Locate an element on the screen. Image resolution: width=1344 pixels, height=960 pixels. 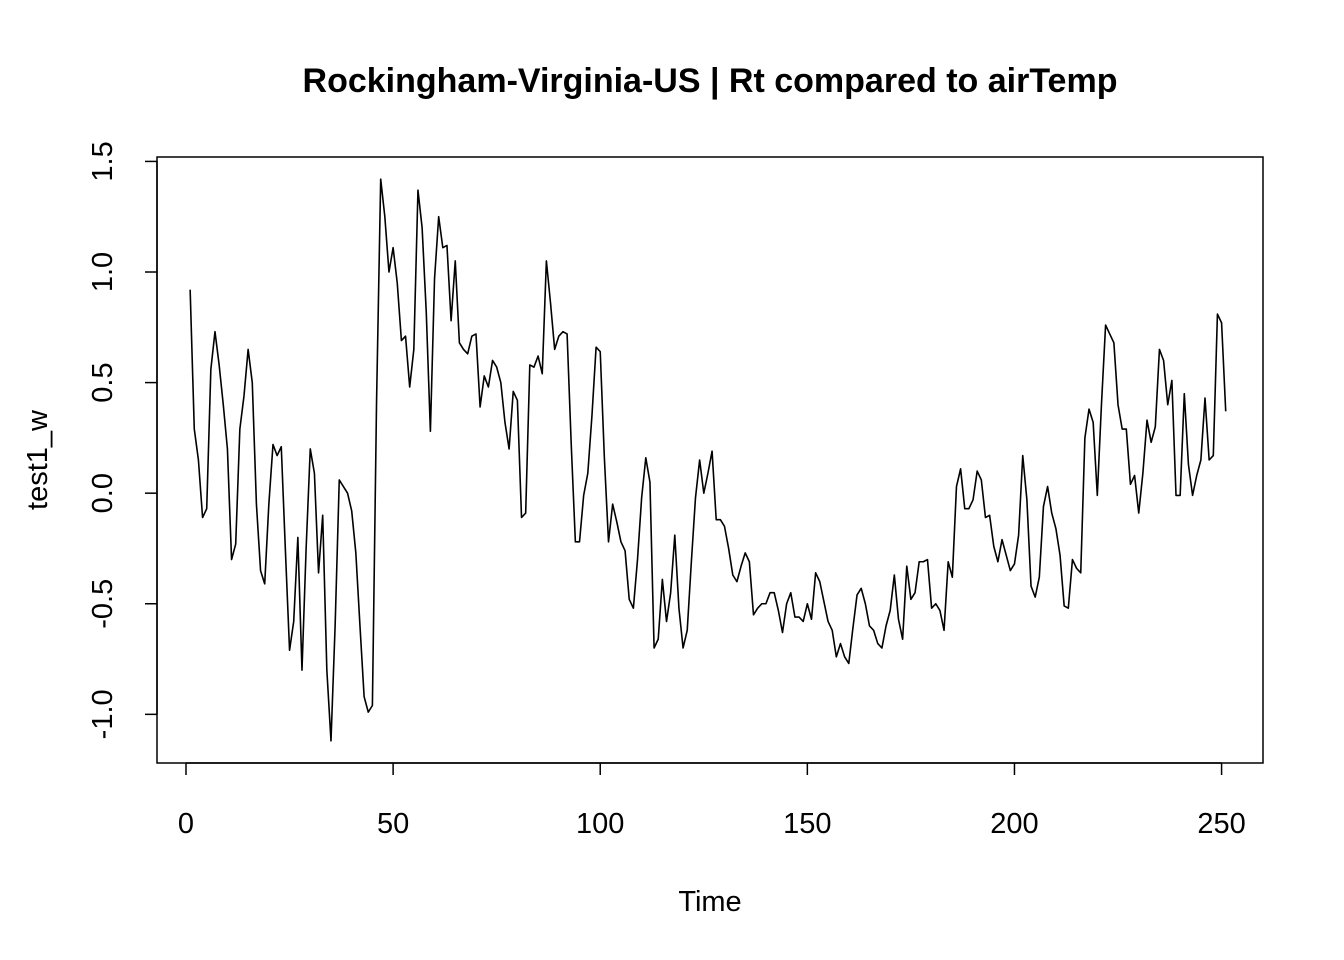
x-tick-label: 150 is located at coordinates (807, 824).